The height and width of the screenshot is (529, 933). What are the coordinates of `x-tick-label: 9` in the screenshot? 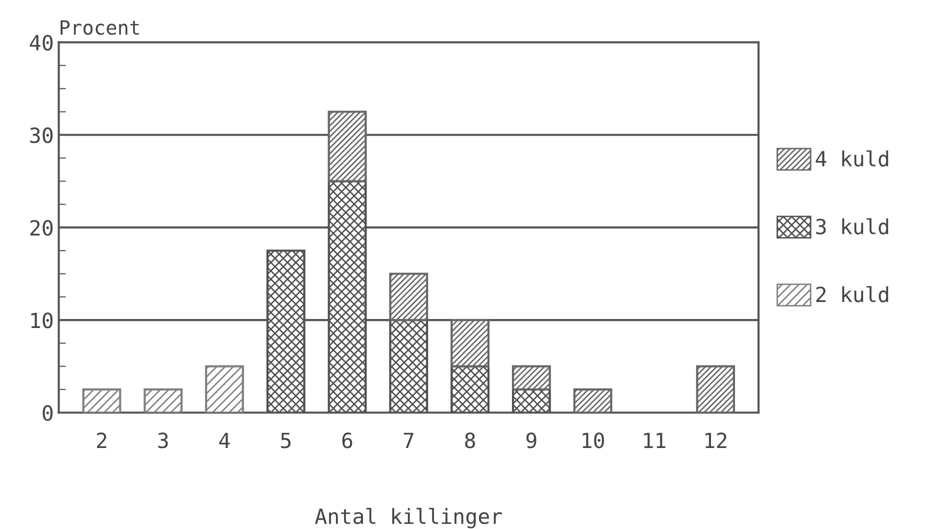 It's located at (531, 440).